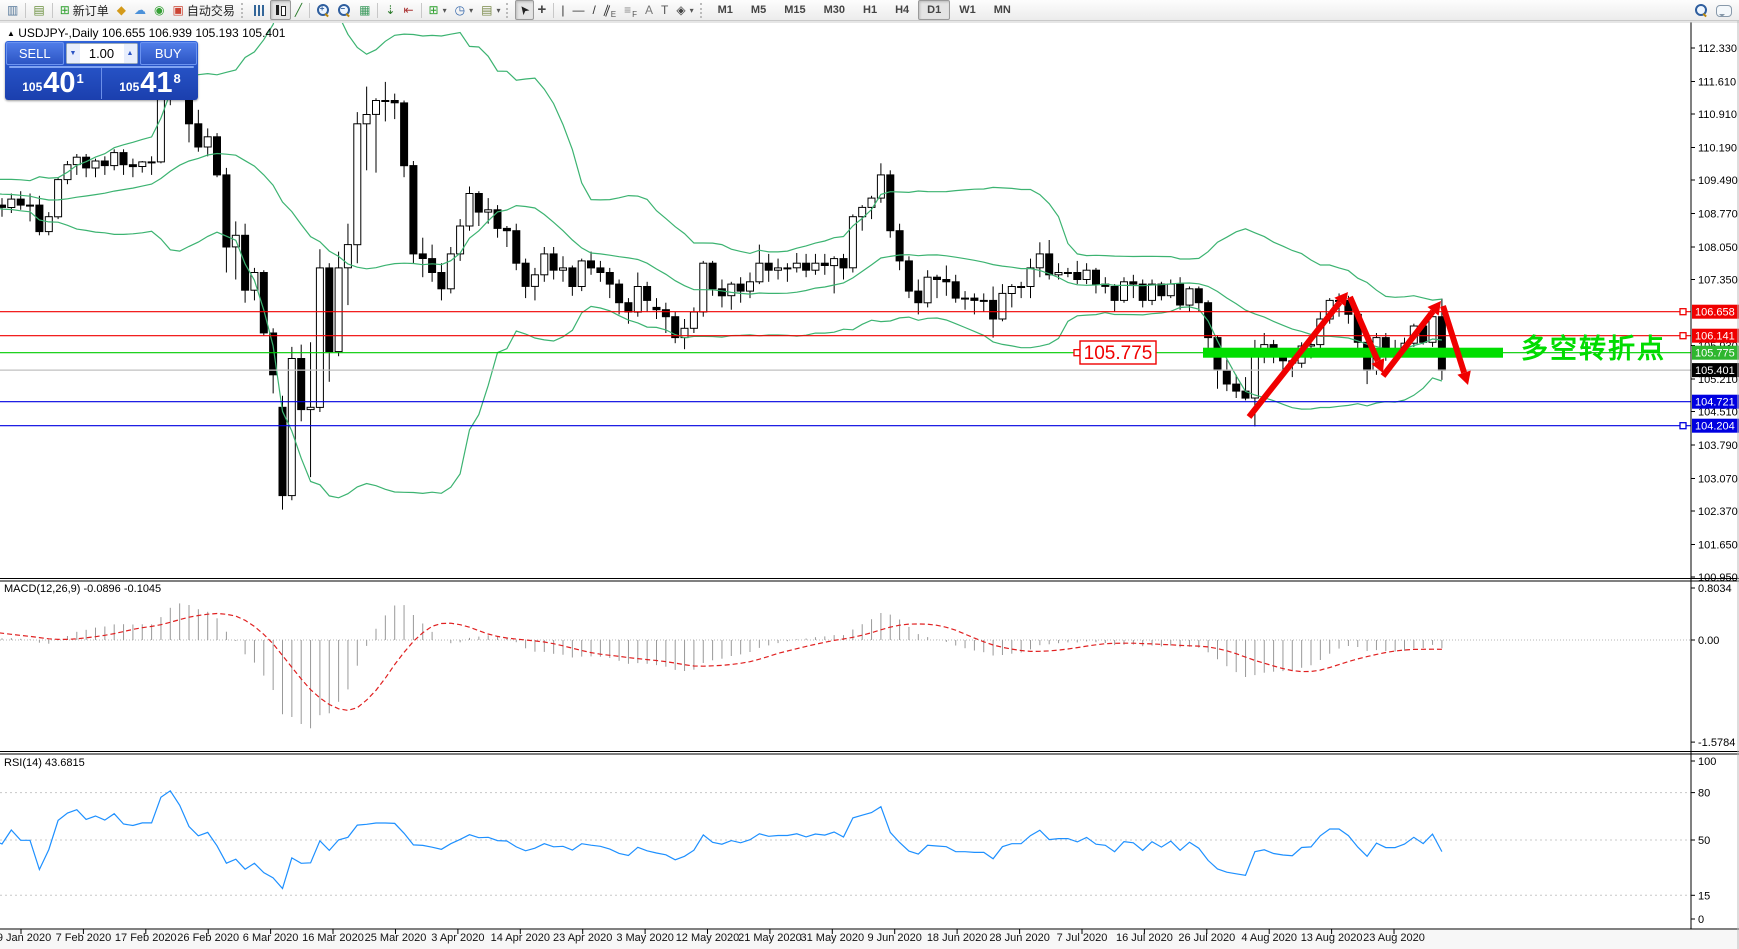 This screenshot has width=1739, height=949. I want to click on svg-text: 15, so click(1704, 896).